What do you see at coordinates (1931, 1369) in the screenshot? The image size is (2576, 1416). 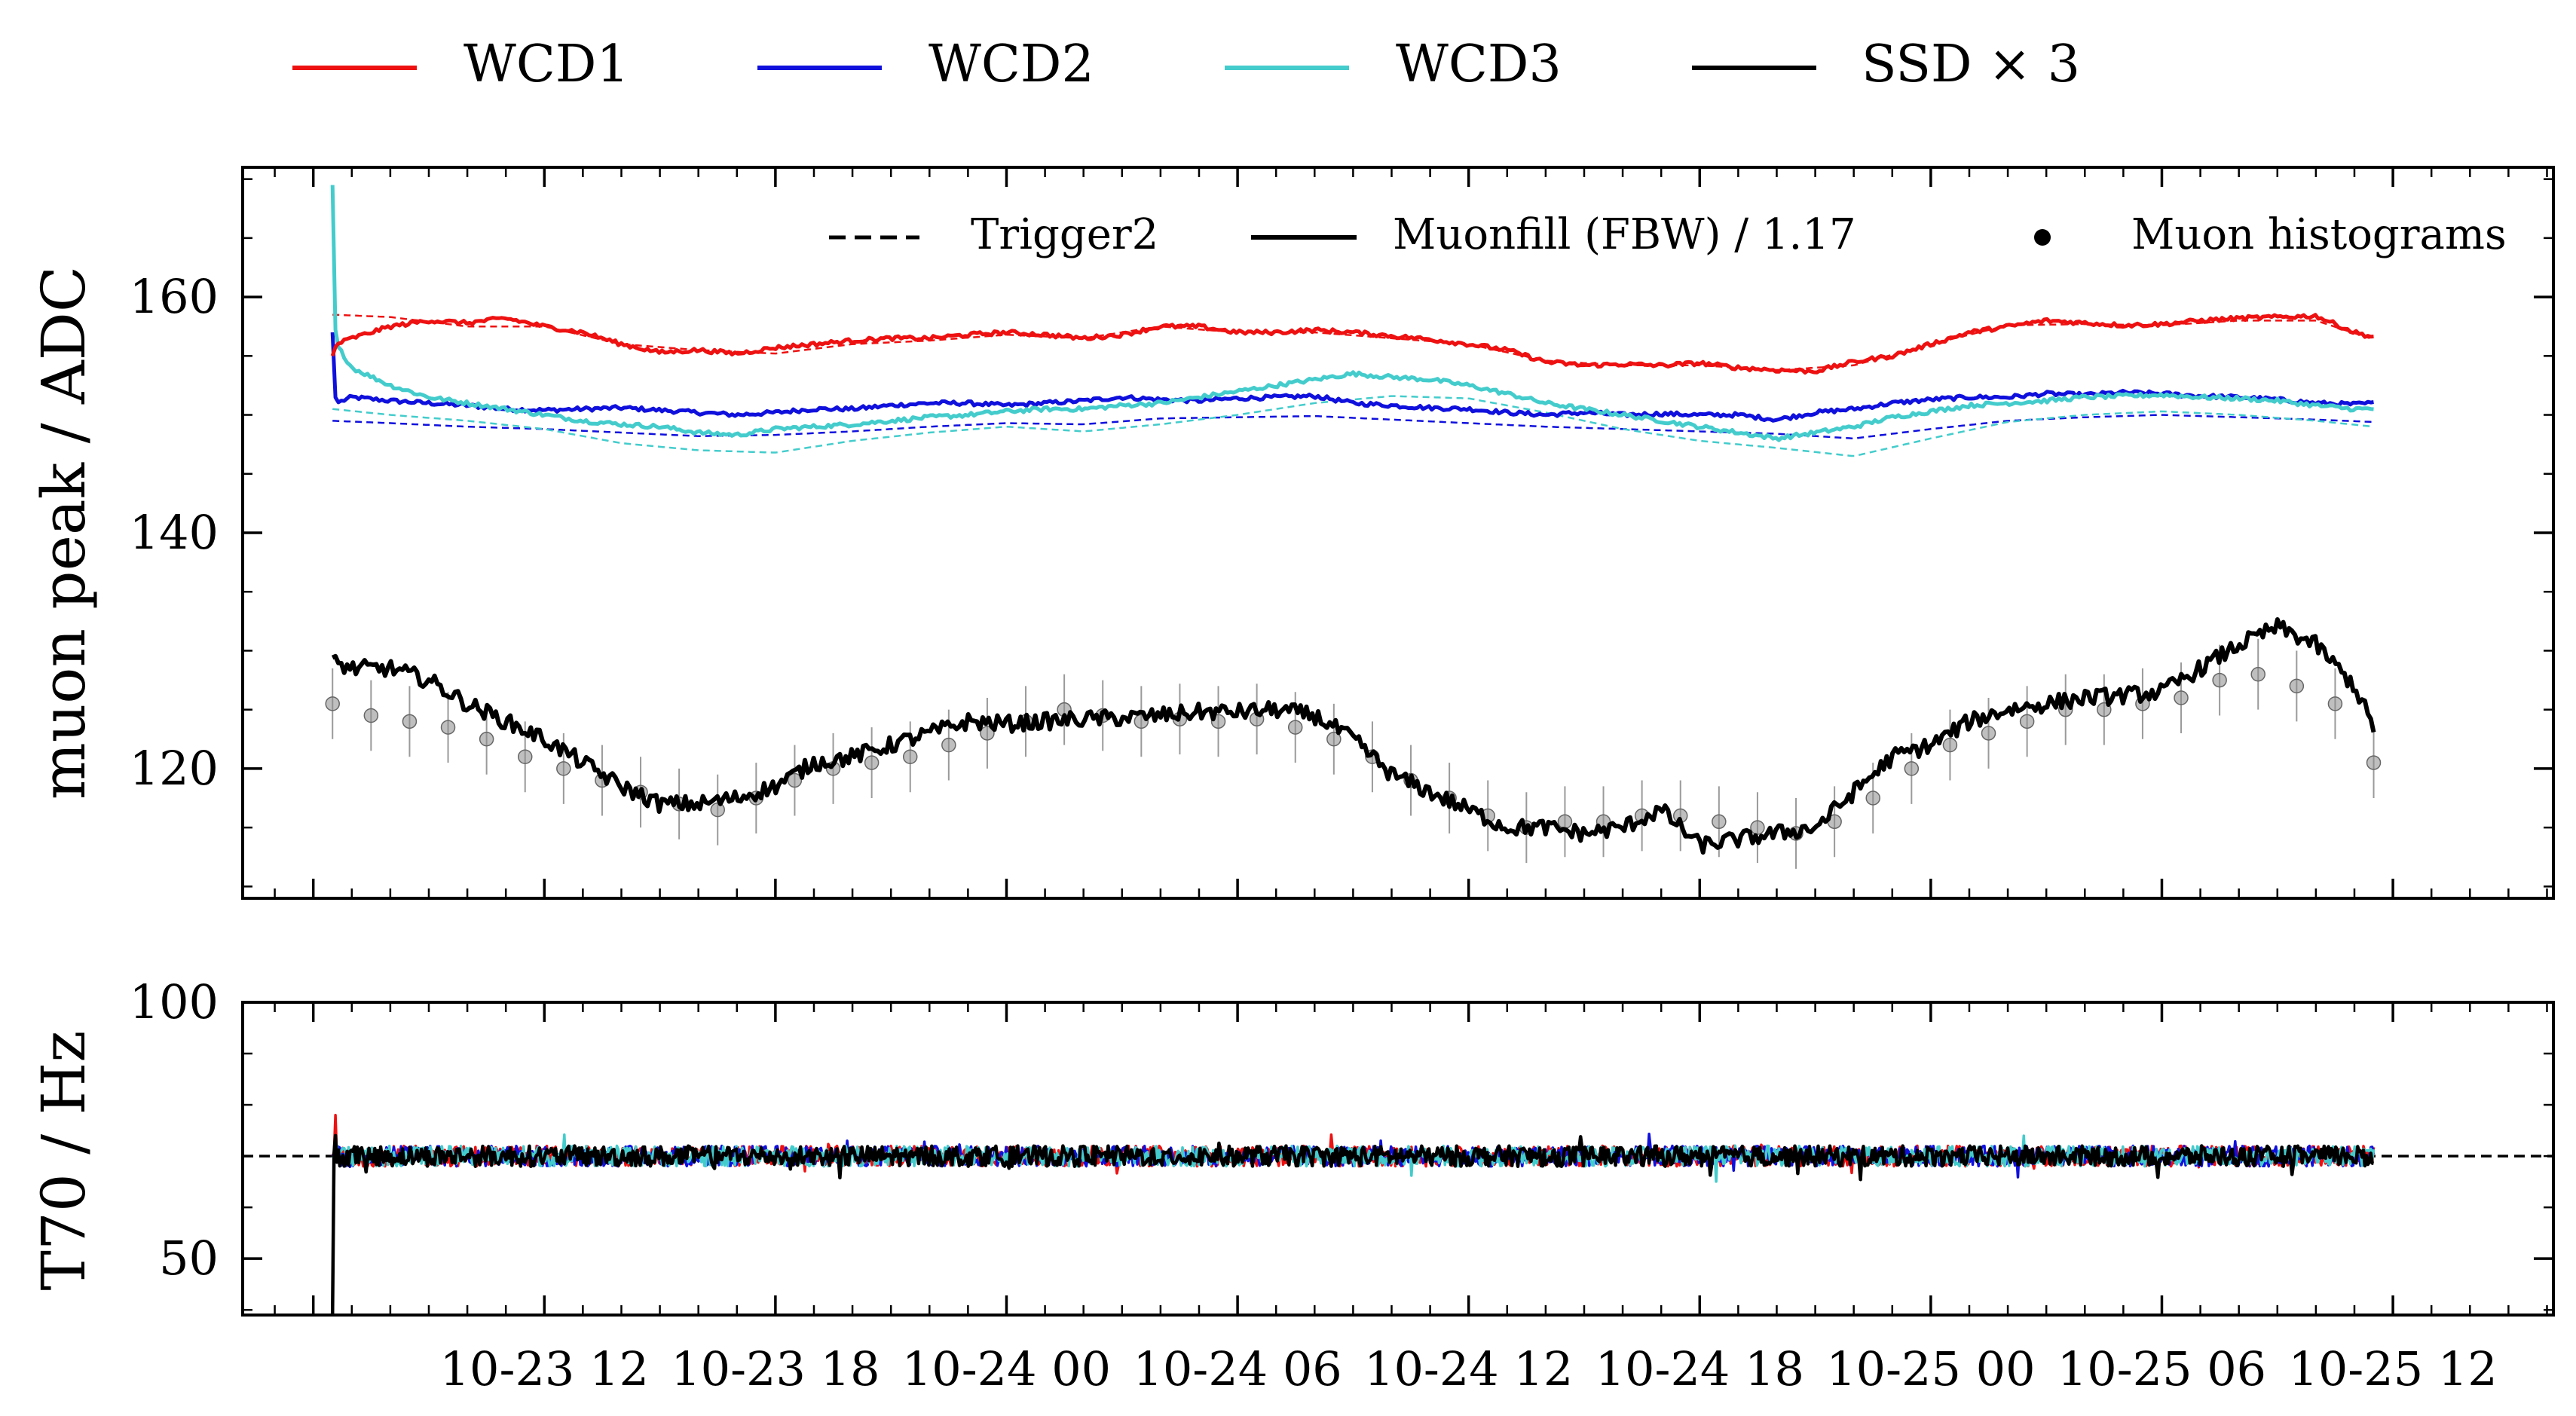 I see `x-tick-label: 10-25 00` at bounding box center [1931, 1369].